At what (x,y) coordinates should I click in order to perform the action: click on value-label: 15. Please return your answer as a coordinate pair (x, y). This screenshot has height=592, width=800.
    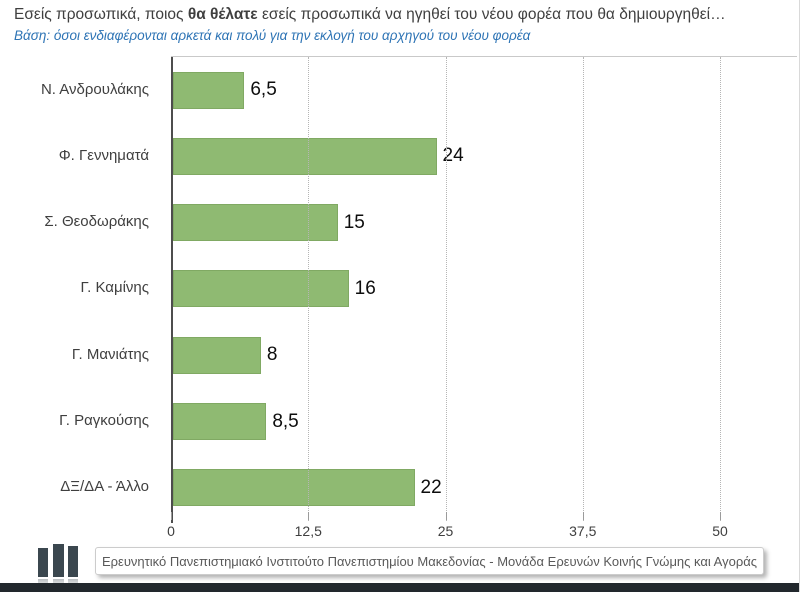
    Looking at the image, I should click on (354, 222).